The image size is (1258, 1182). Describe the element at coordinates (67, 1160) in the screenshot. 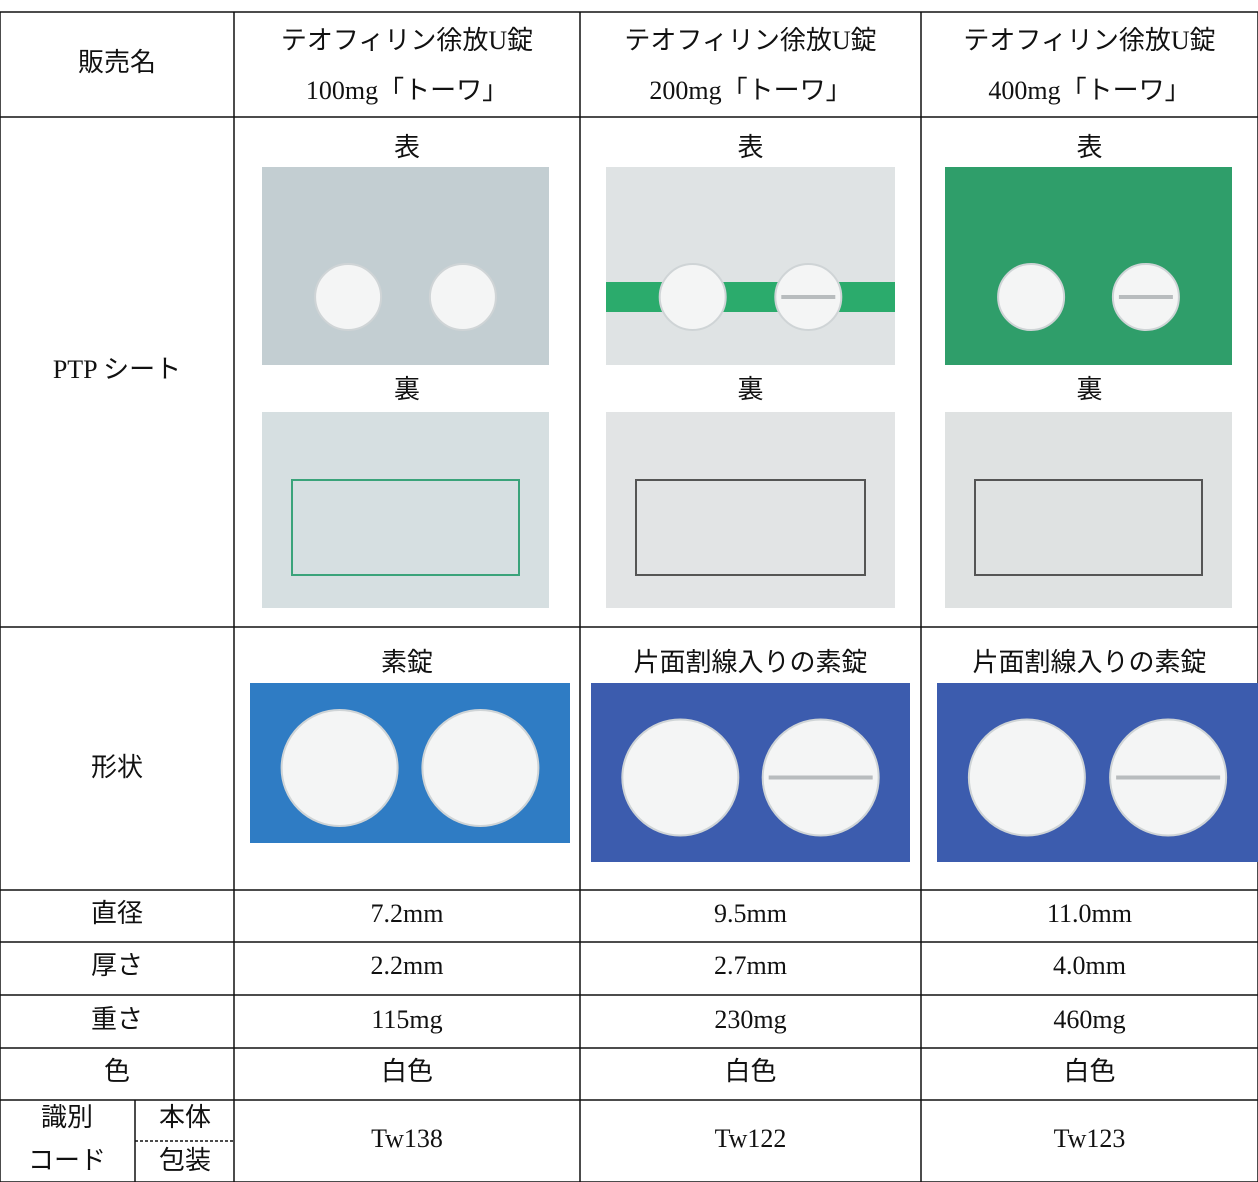

I see `row-label: コード` at that location.